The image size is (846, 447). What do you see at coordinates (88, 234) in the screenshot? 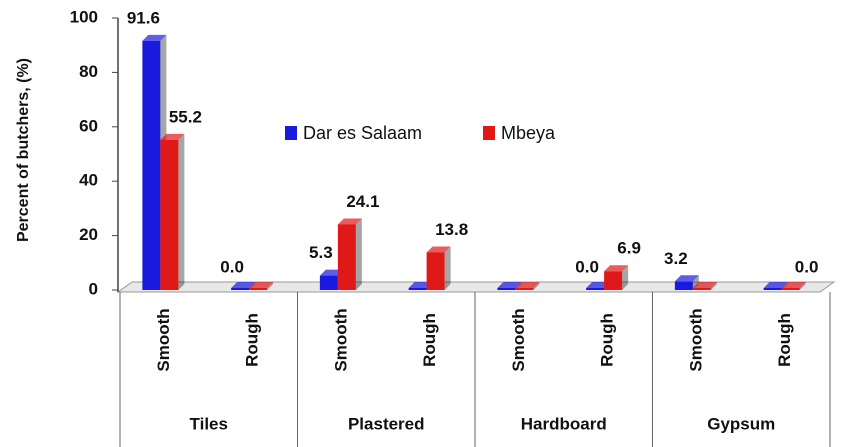
I see `y-tick-label: 20` at bounding box center [88, 234].